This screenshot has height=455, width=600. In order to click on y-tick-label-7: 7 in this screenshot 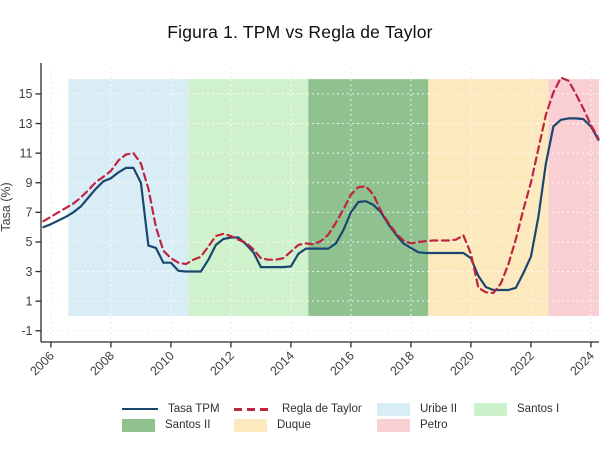, I will do `click(29, 213)`.